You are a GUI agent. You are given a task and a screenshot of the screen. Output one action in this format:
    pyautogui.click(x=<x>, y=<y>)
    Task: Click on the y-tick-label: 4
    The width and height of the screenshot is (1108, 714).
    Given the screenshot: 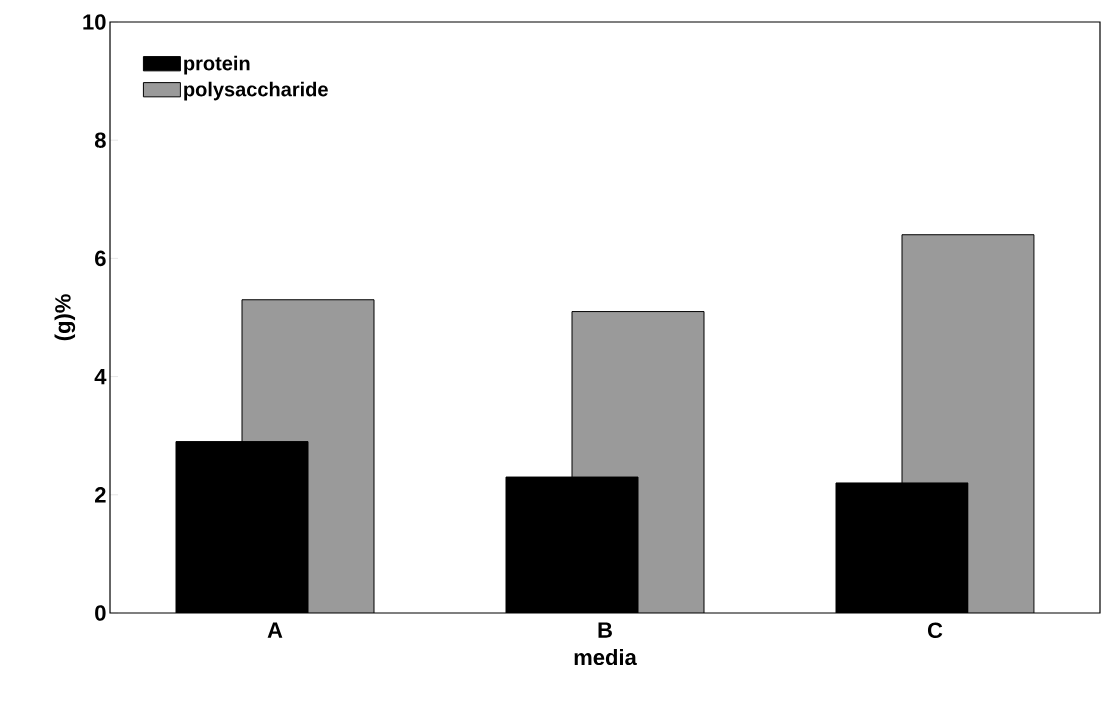 What is the action you would take?
    pyautogui.click(x=100, y=377)
    